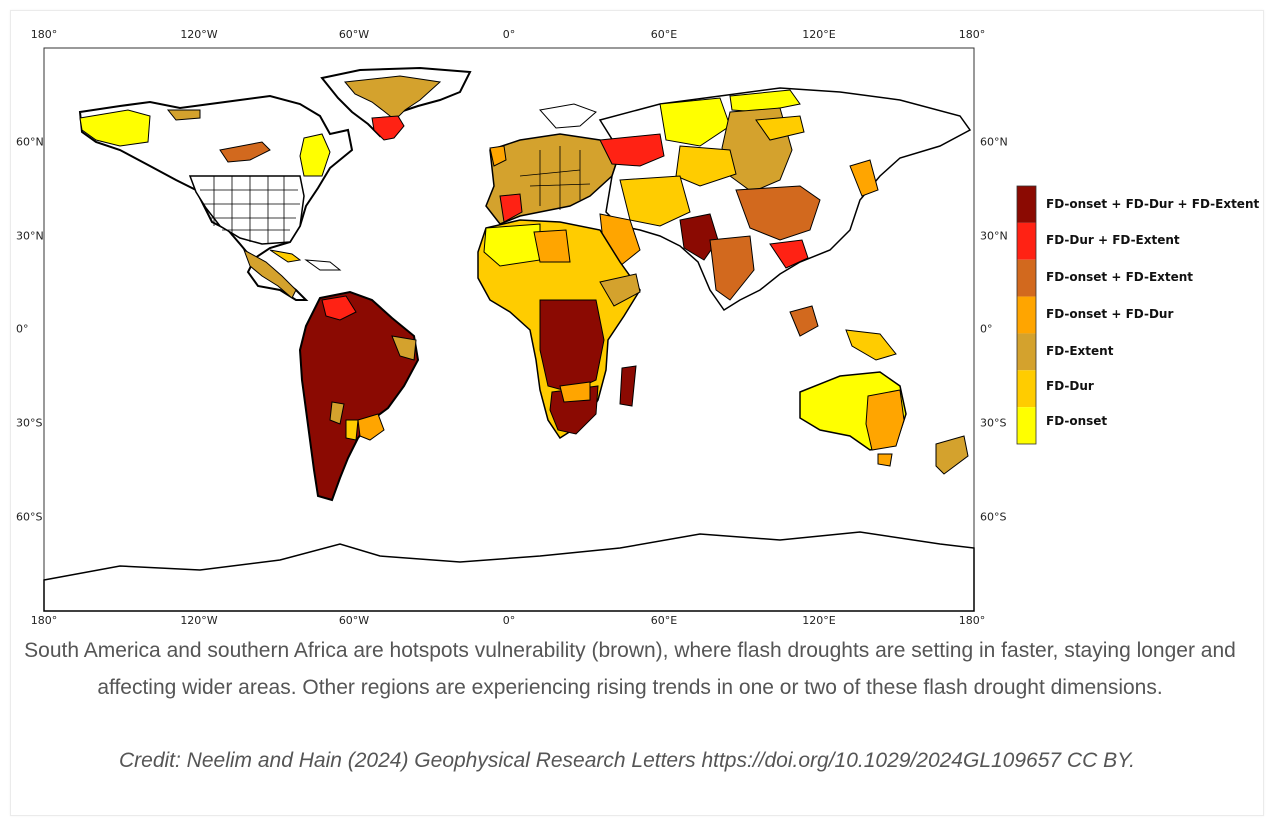 The height and width of the screenshot is (821, 1280). What do you see at coordinates (994, 236) in the screenshot?
I see `lat-tick-right: 30°N` at bounding box center [994, 236].